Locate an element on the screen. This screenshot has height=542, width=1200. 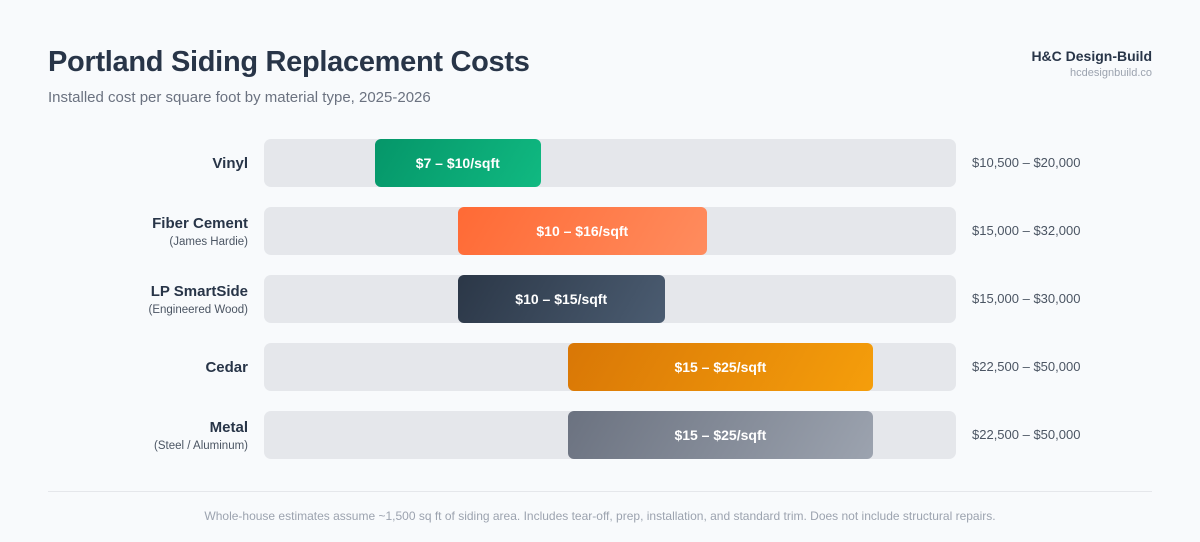
total-cost: $15,000 – $30,000 is located at coordinates (1026, 298).